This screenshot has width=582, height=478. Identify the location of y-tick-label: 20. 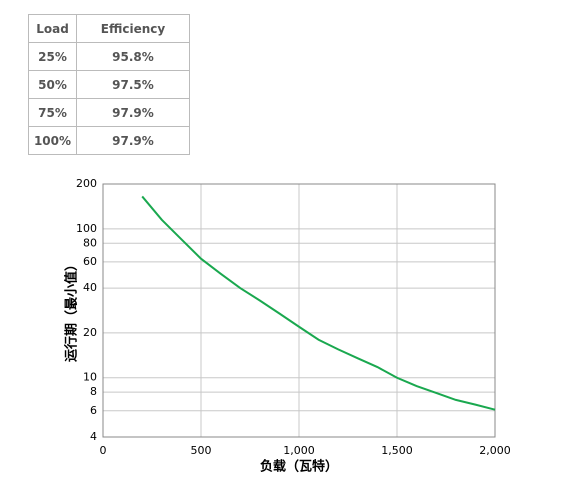
(90, 332).